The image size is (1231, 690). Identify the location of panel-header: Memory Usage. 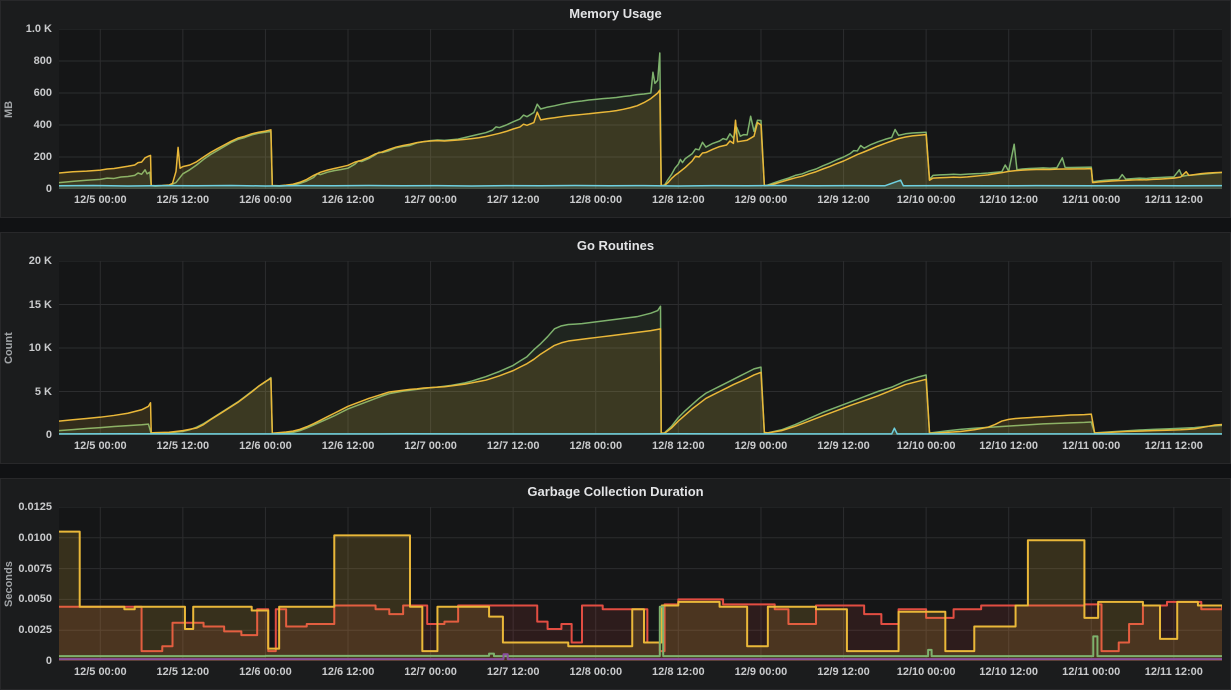
(615, 13).